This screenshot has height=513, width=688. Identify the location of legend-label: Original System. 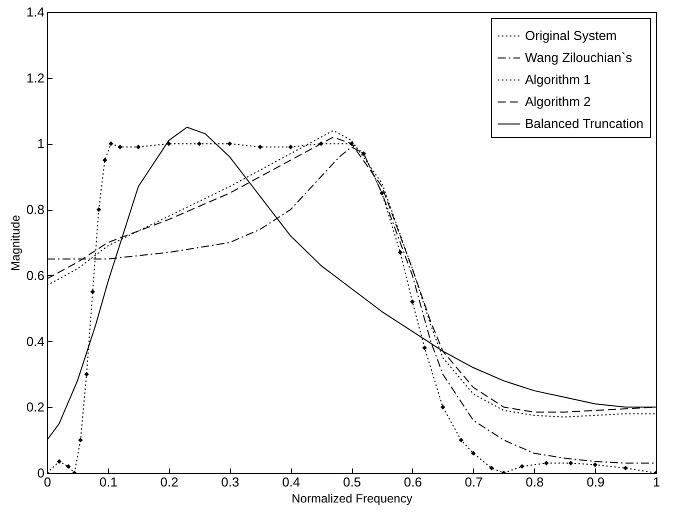
(571, 35).